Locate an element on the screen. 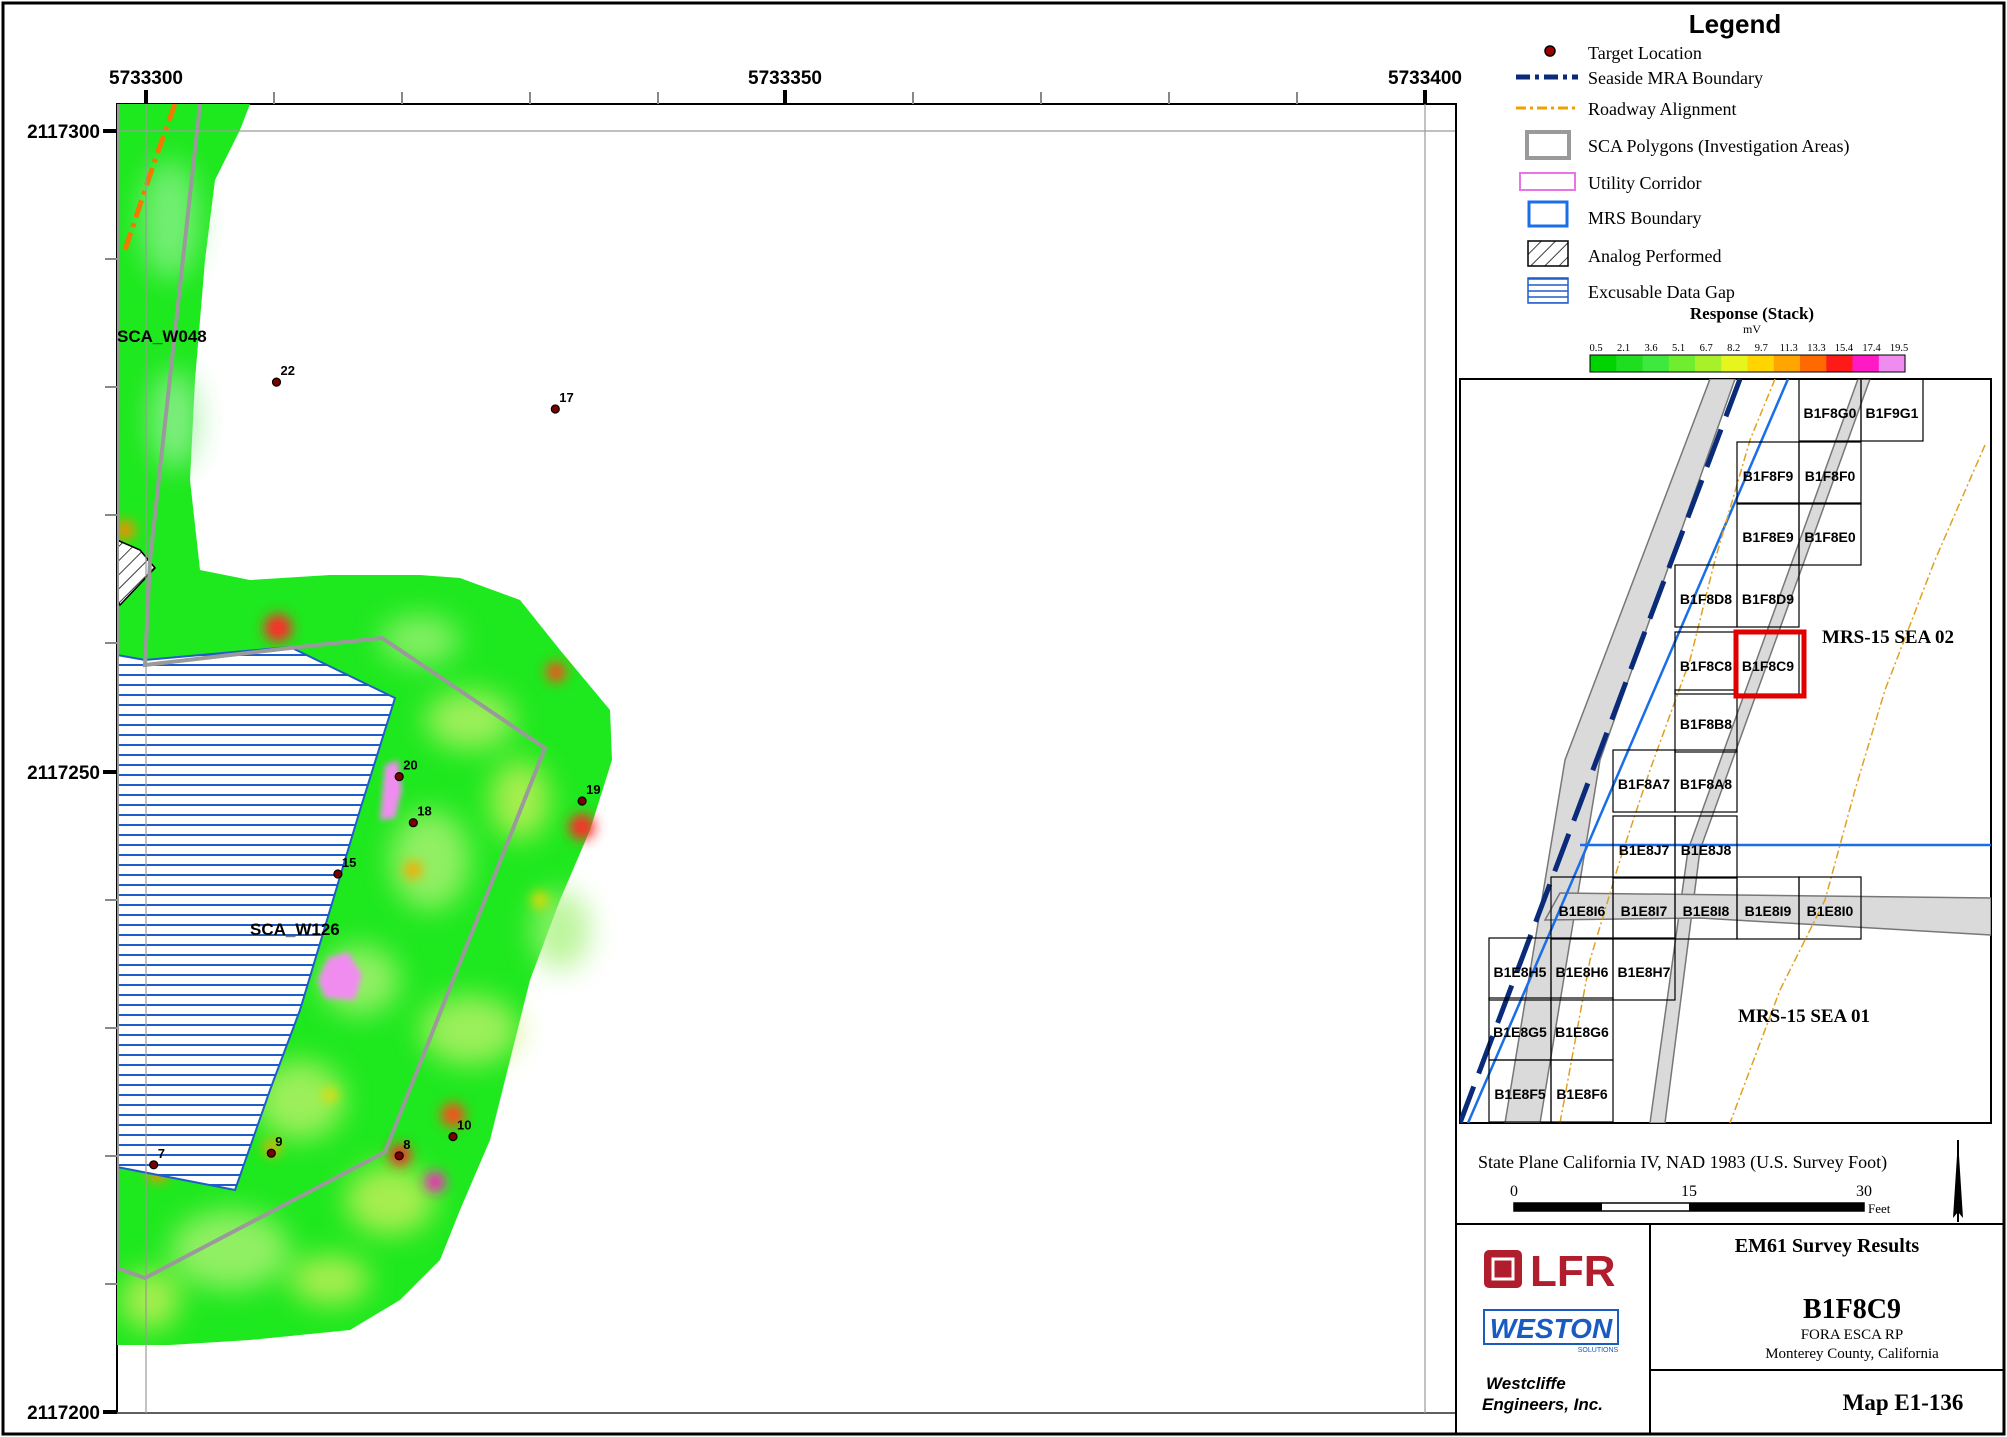 This screenshot has width=2007, height=1437. target-label: 22 is located at coordinates (288, 370).